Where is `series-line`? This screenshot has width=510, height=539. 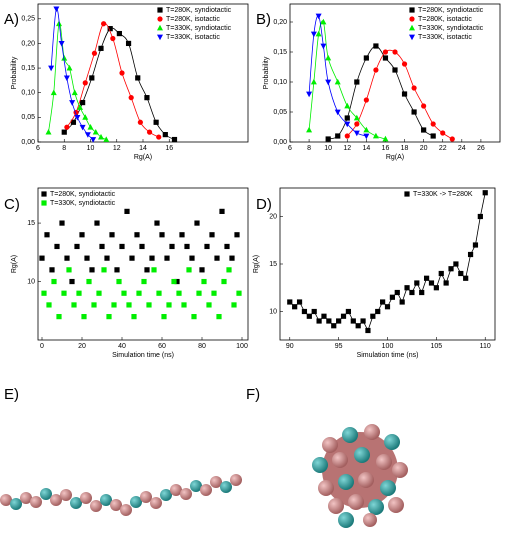
series-line is located at coordinates (347, 80).